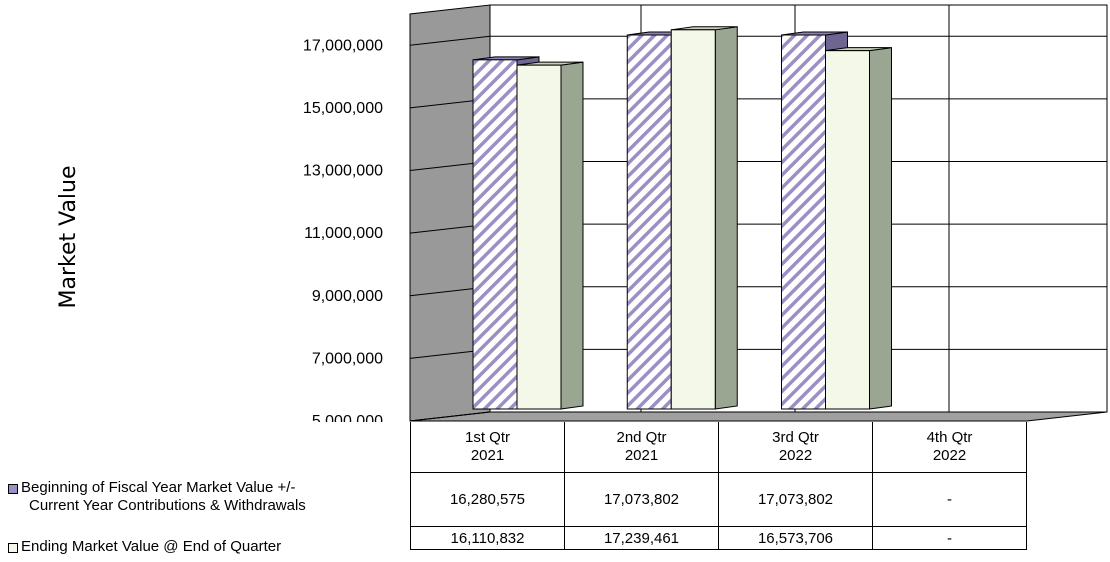 The image size is (1110, 562). What do you see at coordinates (572, 235) in the screenshot?
I see `bar-series2-q1-side` at bounding box center [572, 235].